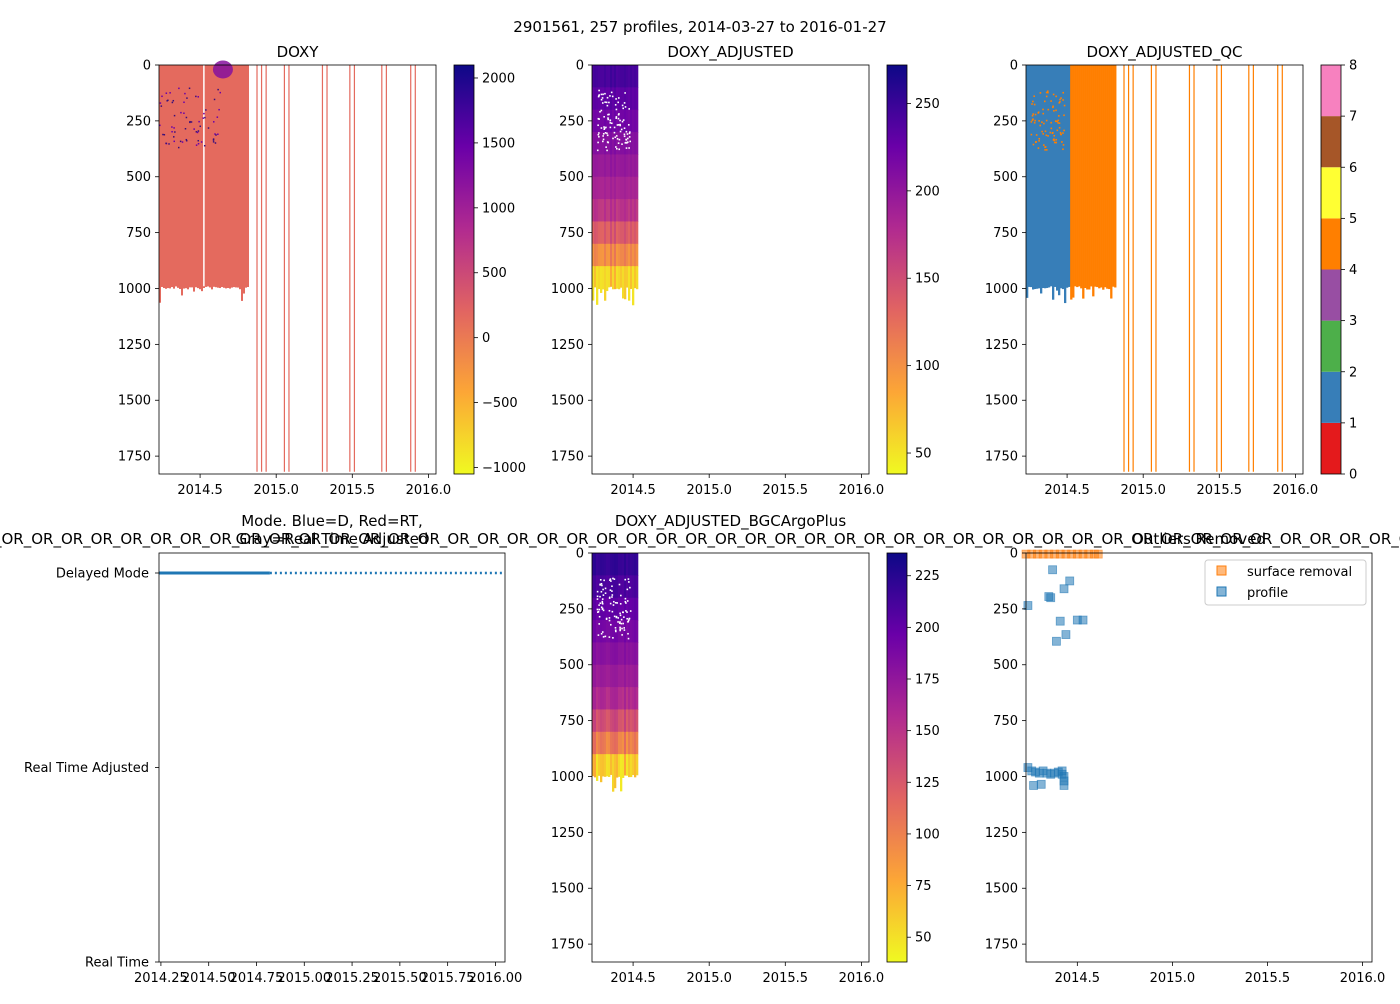 The height and width of the screenshot is (1004, 1400). Describe the element at coordinates (117, 963) in the screenshot. I see `y-tick-label: Real Time` at that location.